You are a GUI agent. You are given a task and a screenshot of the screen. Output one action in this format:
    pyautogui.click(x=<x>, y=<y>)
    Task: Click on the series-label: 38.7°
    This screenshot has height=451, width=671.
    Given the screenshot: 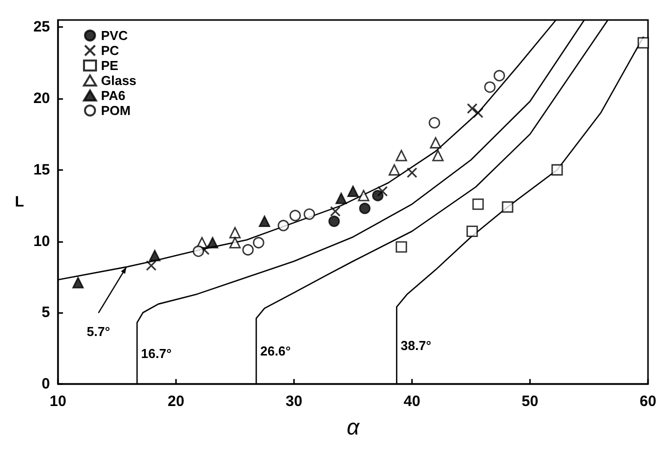 What is the action you would take?
    pyautogui.click(x=416, y=345)
    